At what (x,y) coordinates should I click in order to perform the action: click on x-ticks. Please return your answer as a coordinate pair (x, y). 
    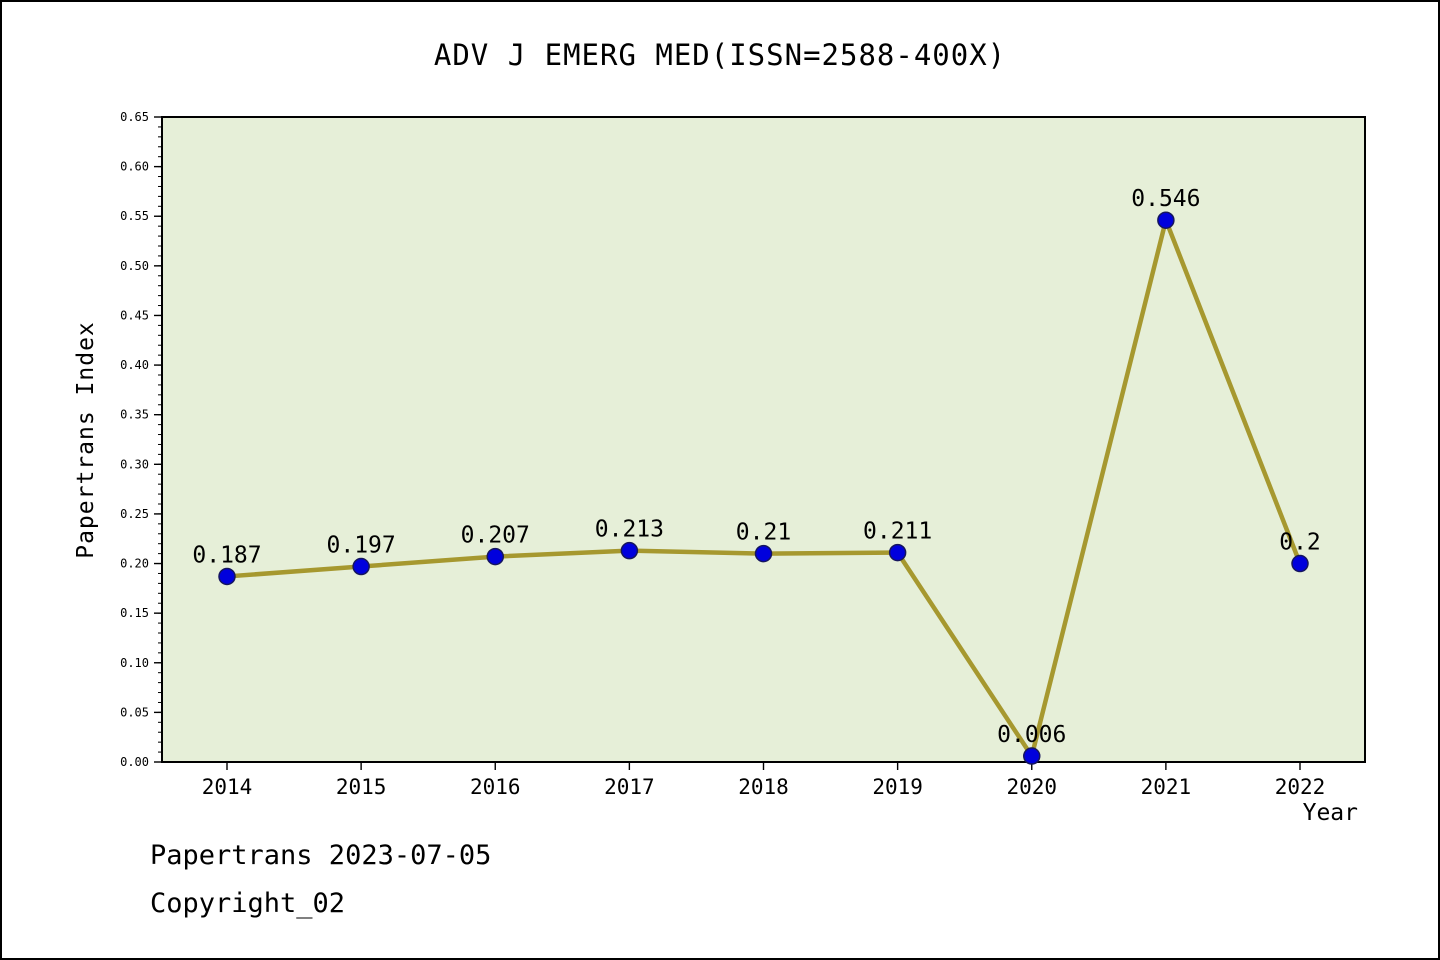
    Looking at the image, I should click on (763, 766).